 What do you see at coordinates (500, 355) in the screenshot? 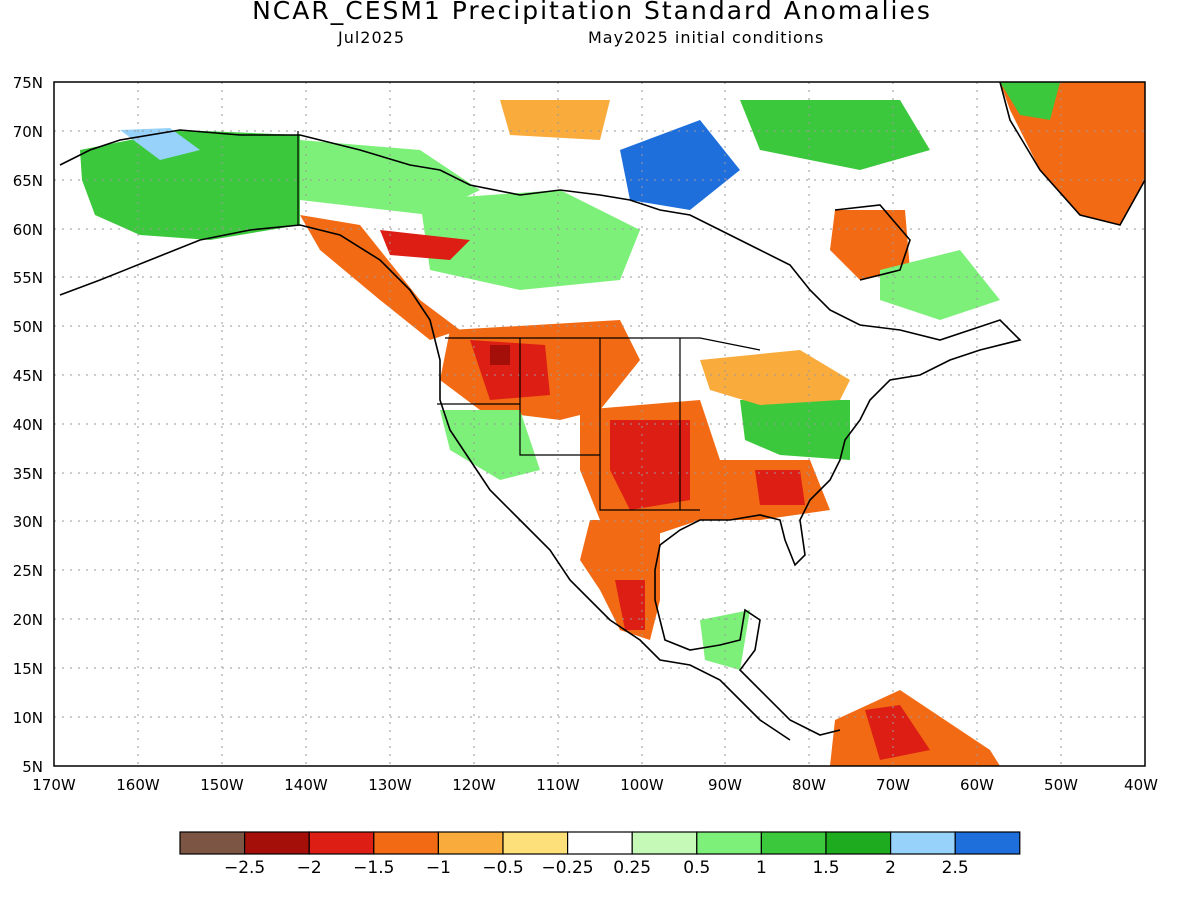
I see `idaho-extreme` at bounding box center [500, 355].